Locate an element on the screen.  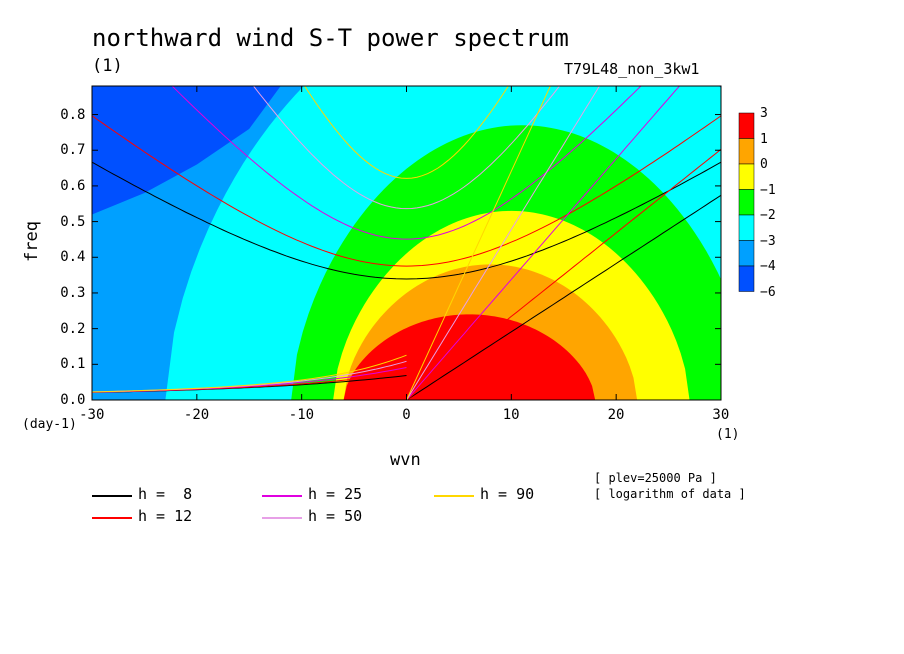
y-tick-label: 0.8 is located at coordinates (73, 114).